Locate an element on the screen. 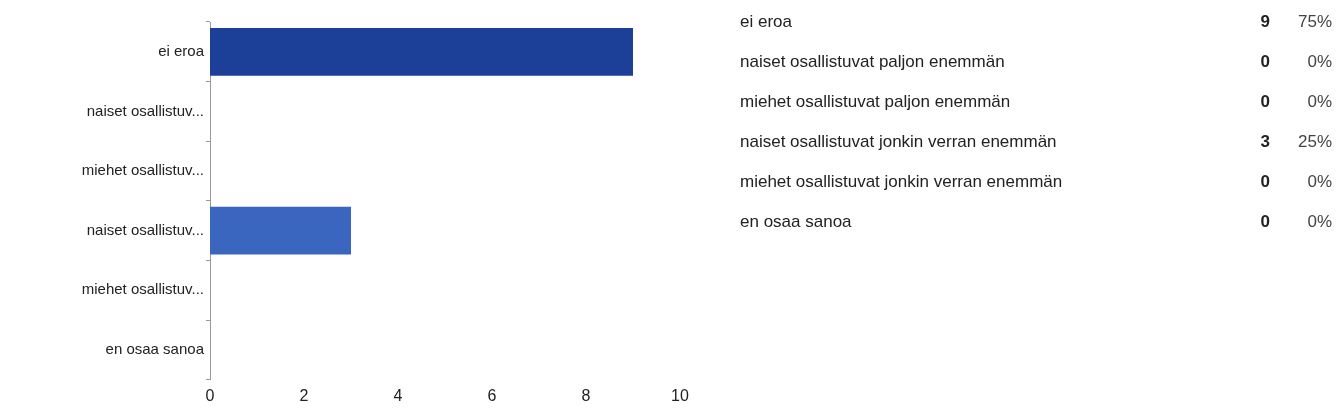 The width and height of the screenshot is (1344, 413). text: miehet osallistuvat jonkin verran enemmän is located at coordinates (902, 182).